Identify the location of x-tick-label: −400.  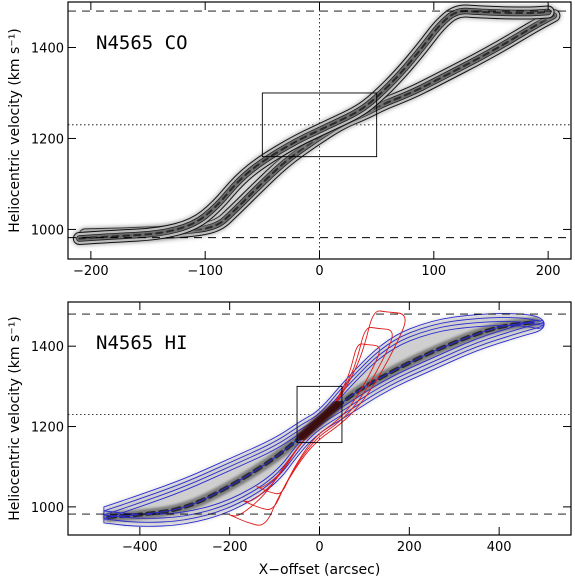
(140, 547).